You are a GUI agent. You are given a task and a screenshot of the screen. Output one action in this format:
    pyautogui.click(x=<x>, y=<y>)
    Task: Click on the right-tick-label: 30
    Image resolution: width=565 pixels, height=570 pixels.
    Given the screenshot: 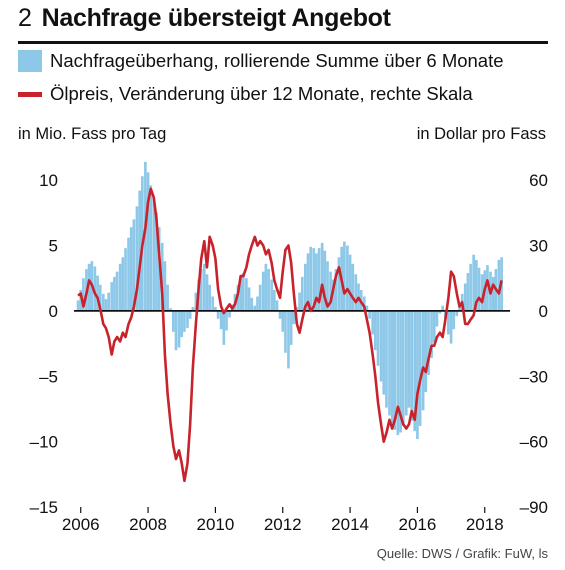 What is the action you would take?
    pyautogui.click(x=538, y=246)
    